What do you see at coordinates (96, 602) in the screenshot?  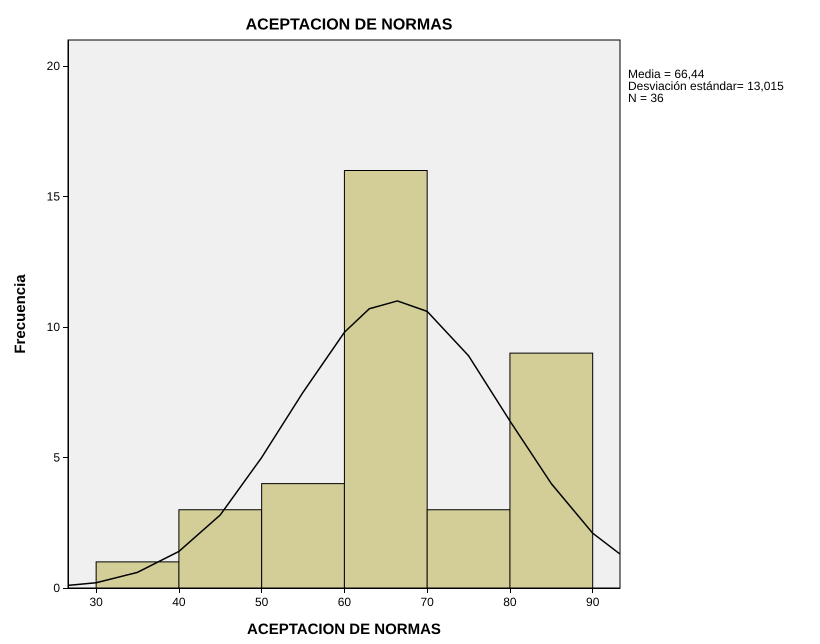 I see `x-tick-label: 30` at bounding box center [96, 602].